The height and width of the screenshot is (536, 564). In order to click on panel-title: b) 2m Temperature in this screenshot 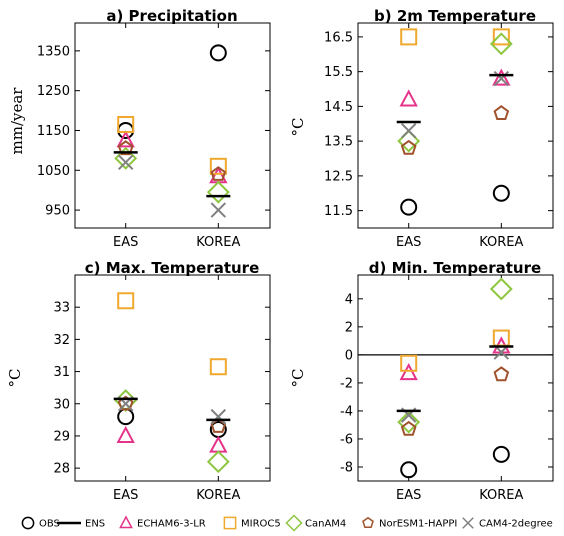, I will do `click(455, 16)`.